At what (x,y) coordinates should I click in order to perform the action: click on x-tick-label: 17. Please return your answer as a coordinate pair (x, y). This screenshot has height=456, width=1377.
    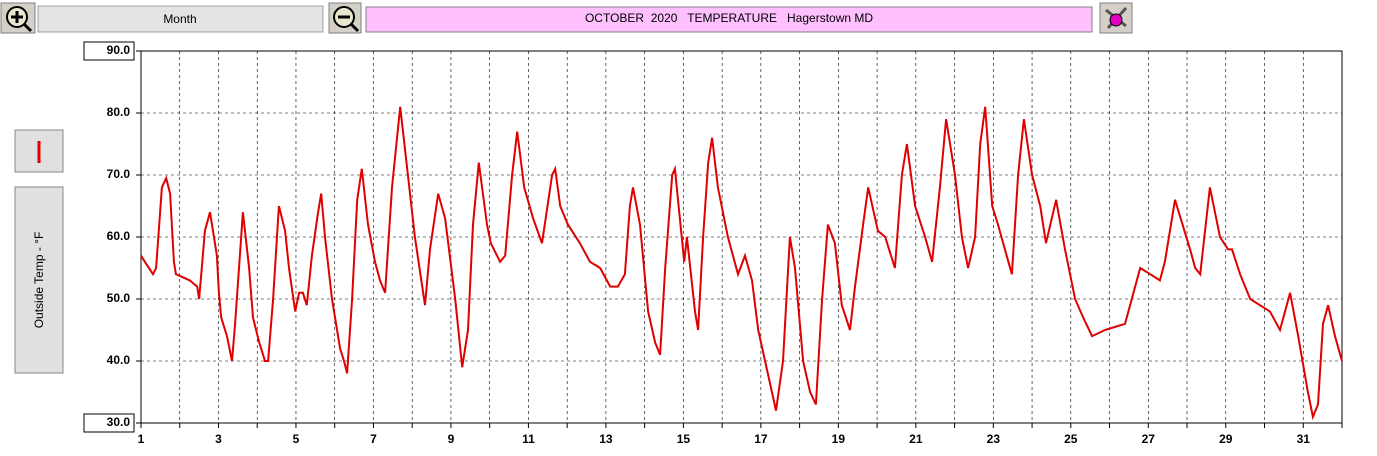
    Looking at the image, I should click on (761, 439).